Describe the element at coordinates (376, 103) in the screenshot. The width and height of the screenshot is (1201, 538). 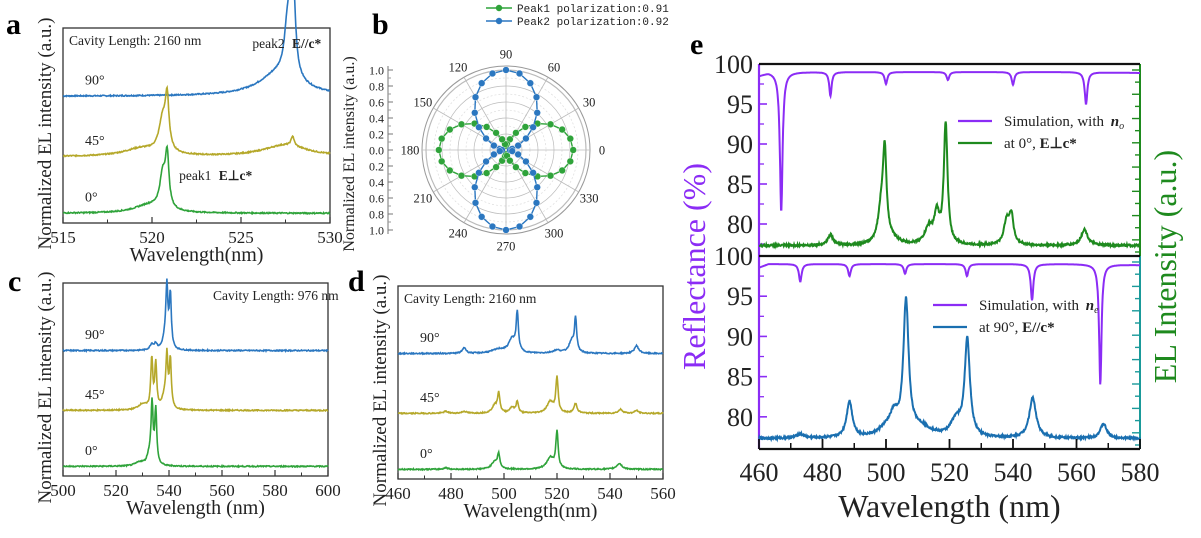
I see `radial-tick-label: 0.6` at that location.